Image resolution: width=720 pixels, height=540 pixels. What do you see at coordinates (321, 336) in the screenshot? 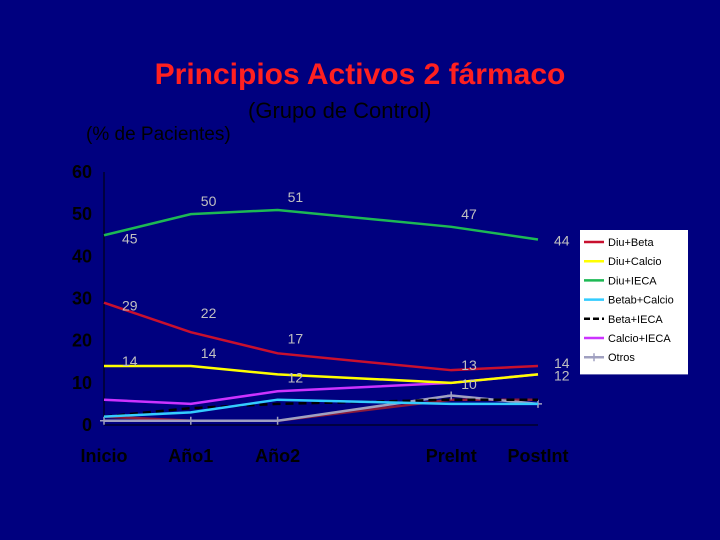
I see `series-line-diu-beta` at bounding box center [321, 336].